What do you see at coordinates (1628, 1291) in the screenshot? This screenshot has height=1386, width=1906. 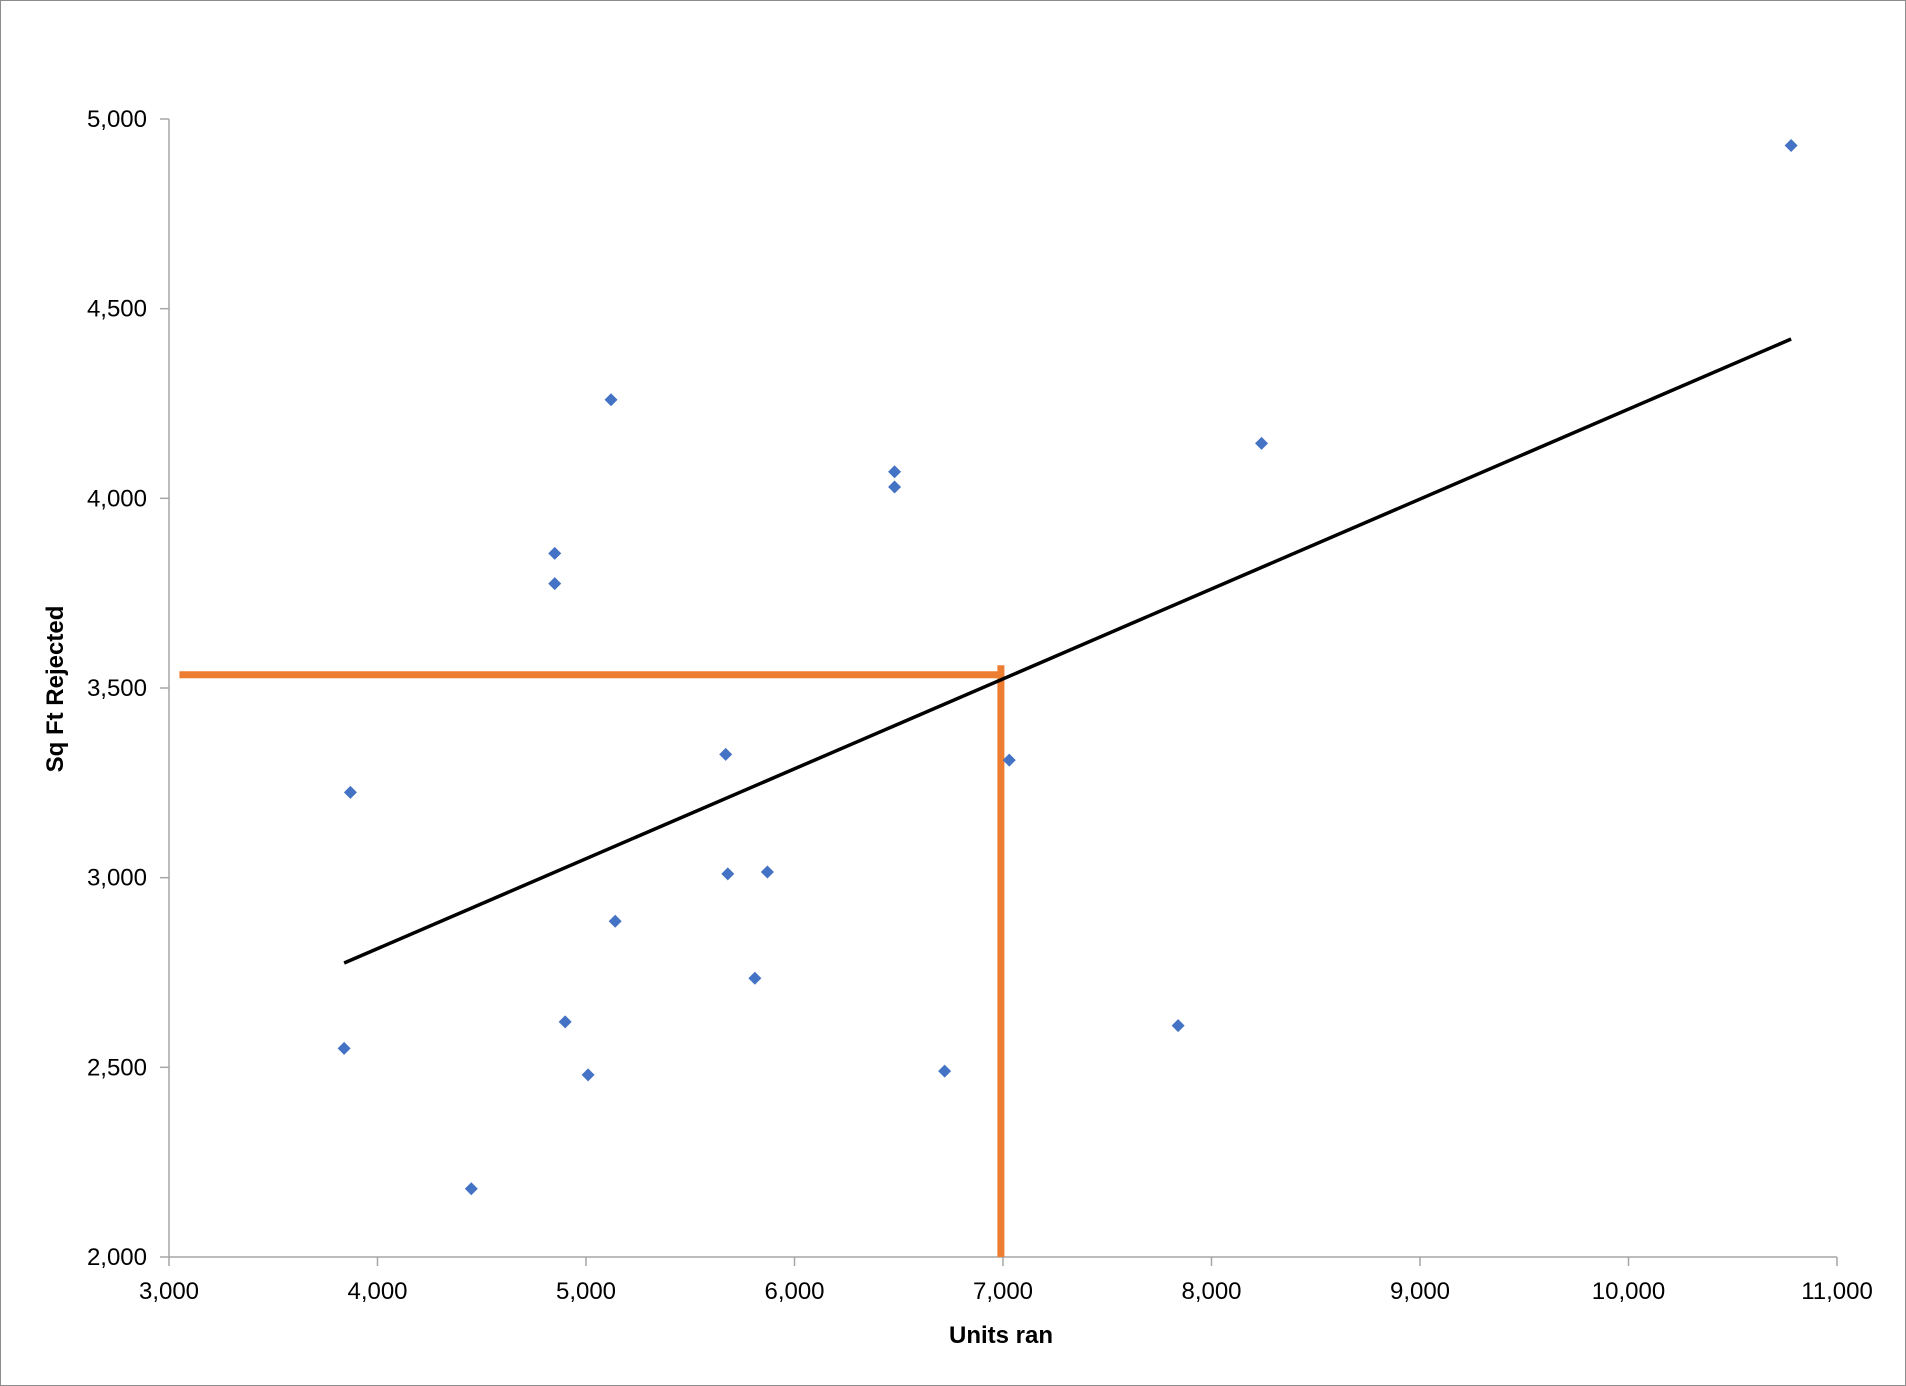 I see `x-tick-label: 10,000` at bounding box center [1628, 1291].